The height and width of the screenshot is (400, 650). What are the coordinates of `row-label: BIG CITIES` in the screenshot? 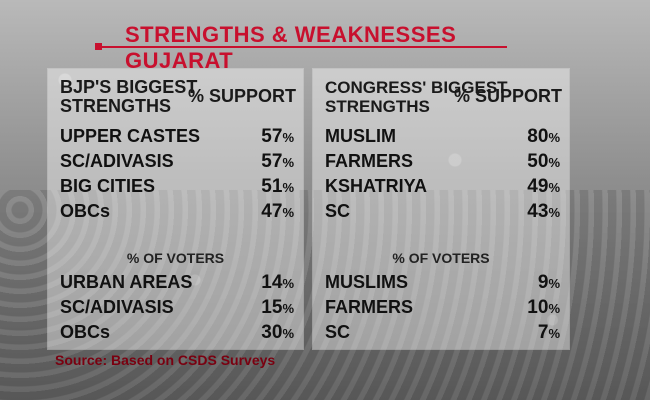 It's located at (108, 186).